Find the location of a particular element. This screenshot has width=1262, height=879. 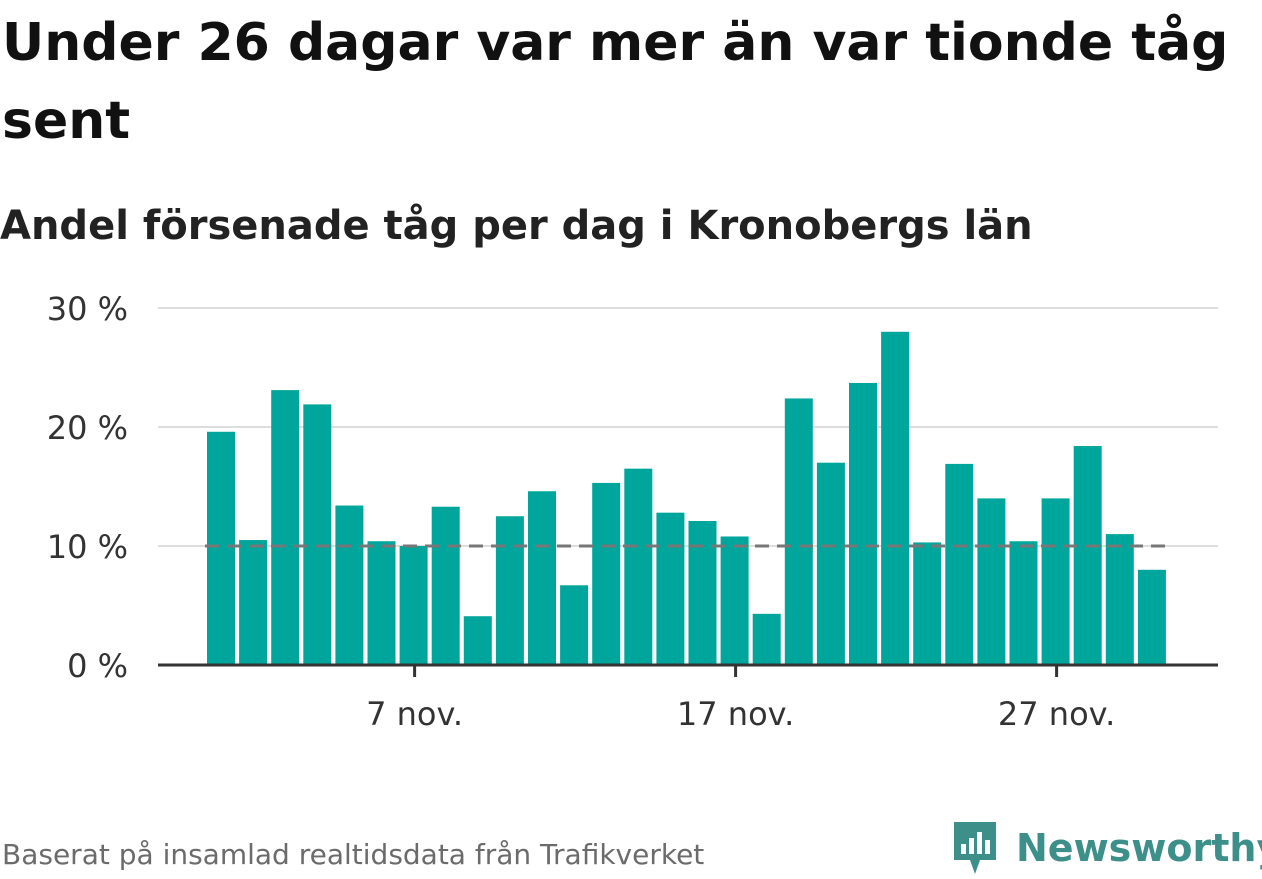

y-tick-label: 10 % is located at coordinates (87, 547).